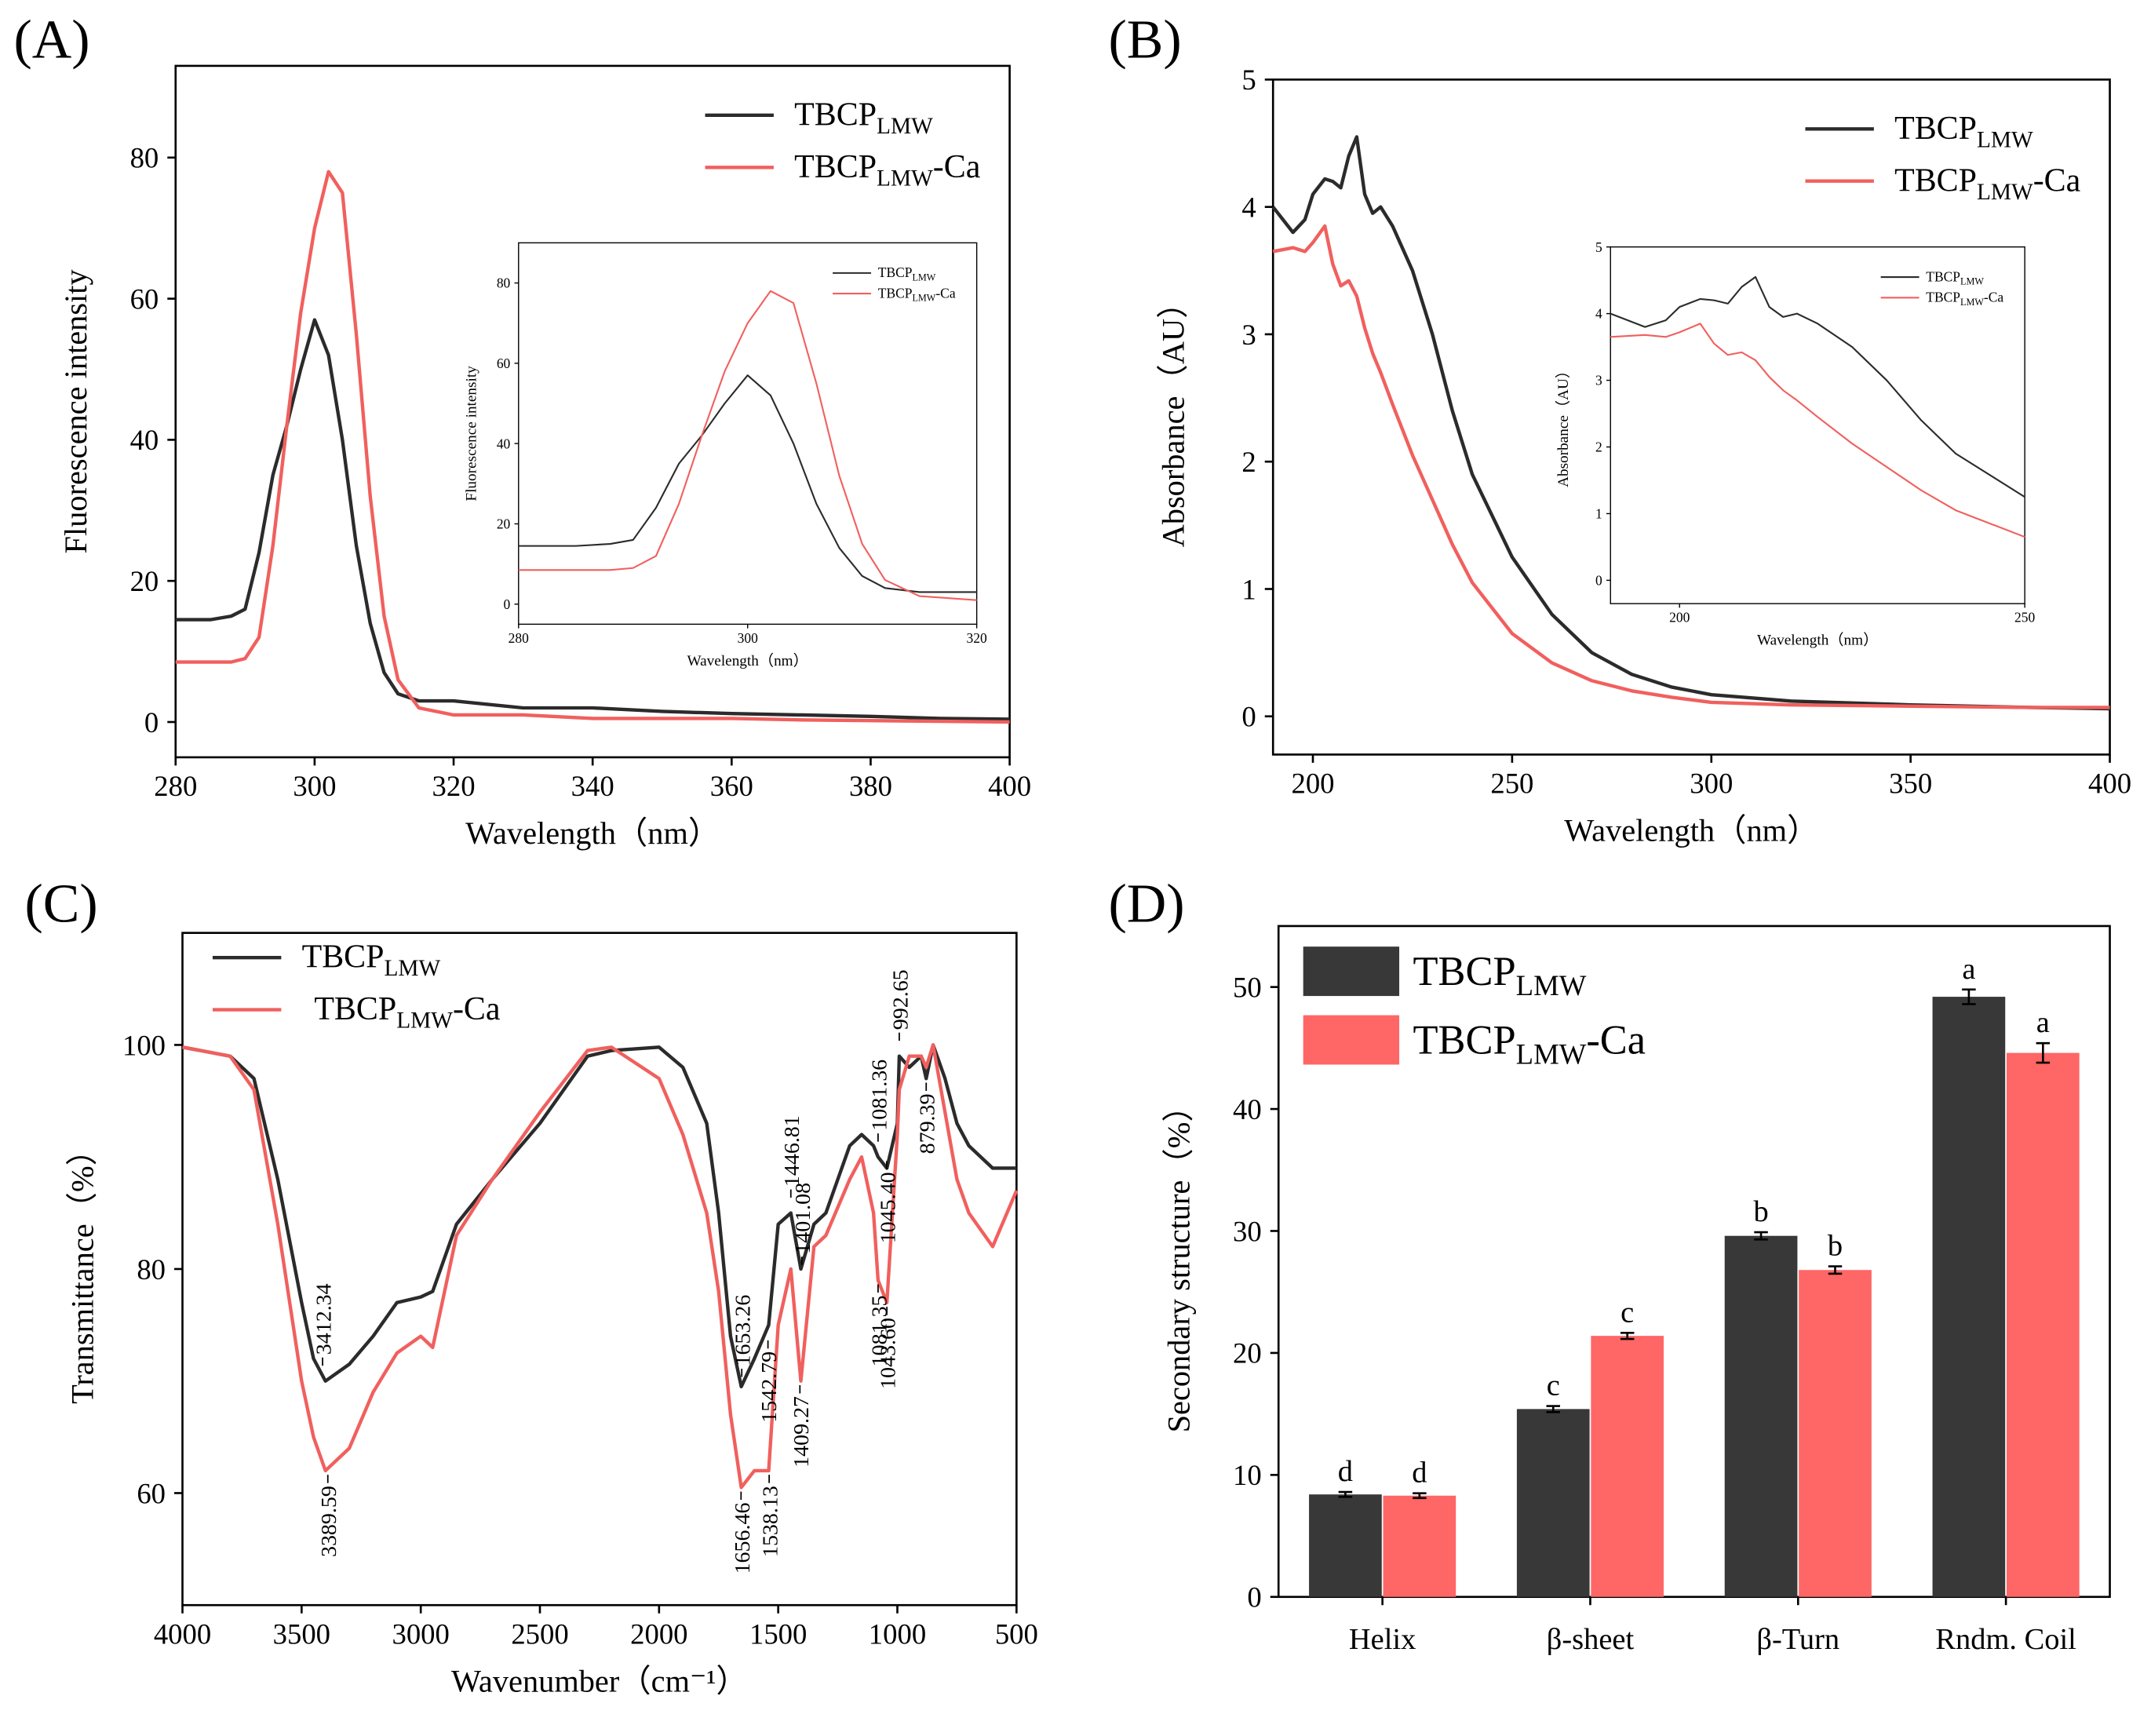 This screenshot has width=2151, height=1736. Describe the element at coordinates (888, 1207) in the screenshot. I see `annotation: 1045.40` at that location.